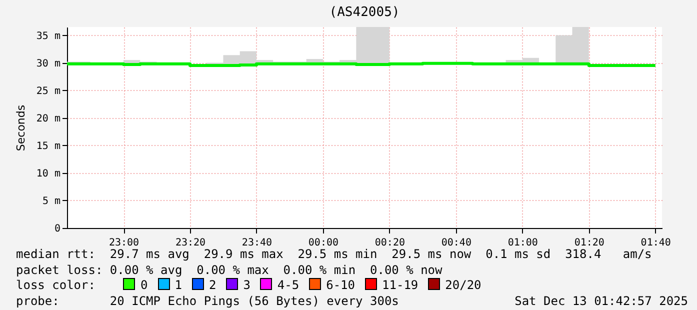 The image size is (697, 310). What do you see at coordinates (144, 285) in the screenshot?
I see `text: 0` at bounding box center [144, 285].